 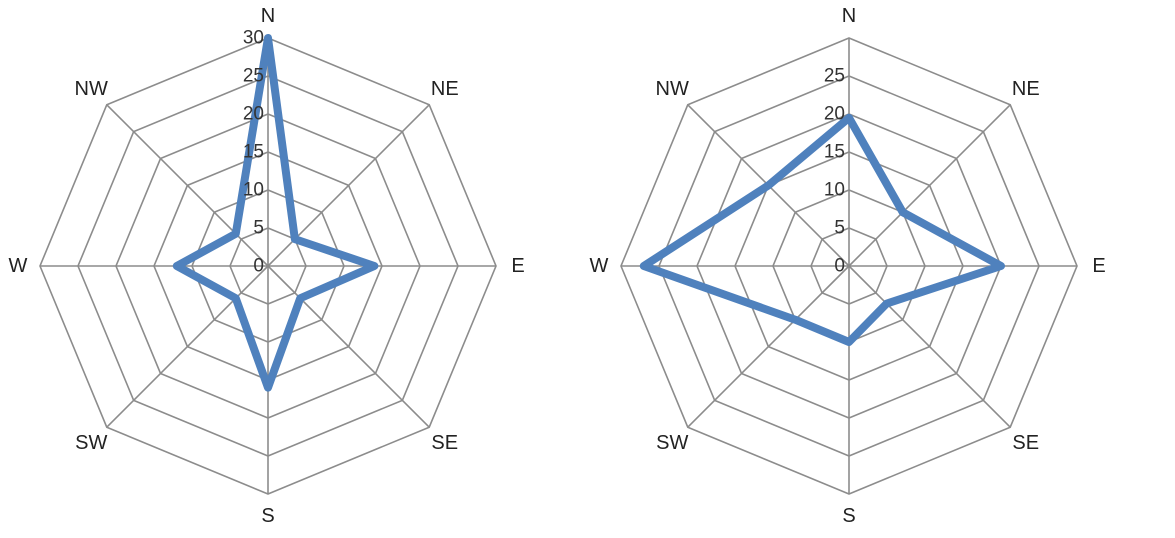 I want to click on axis-spoke-ne, so click(x=929, y=185).